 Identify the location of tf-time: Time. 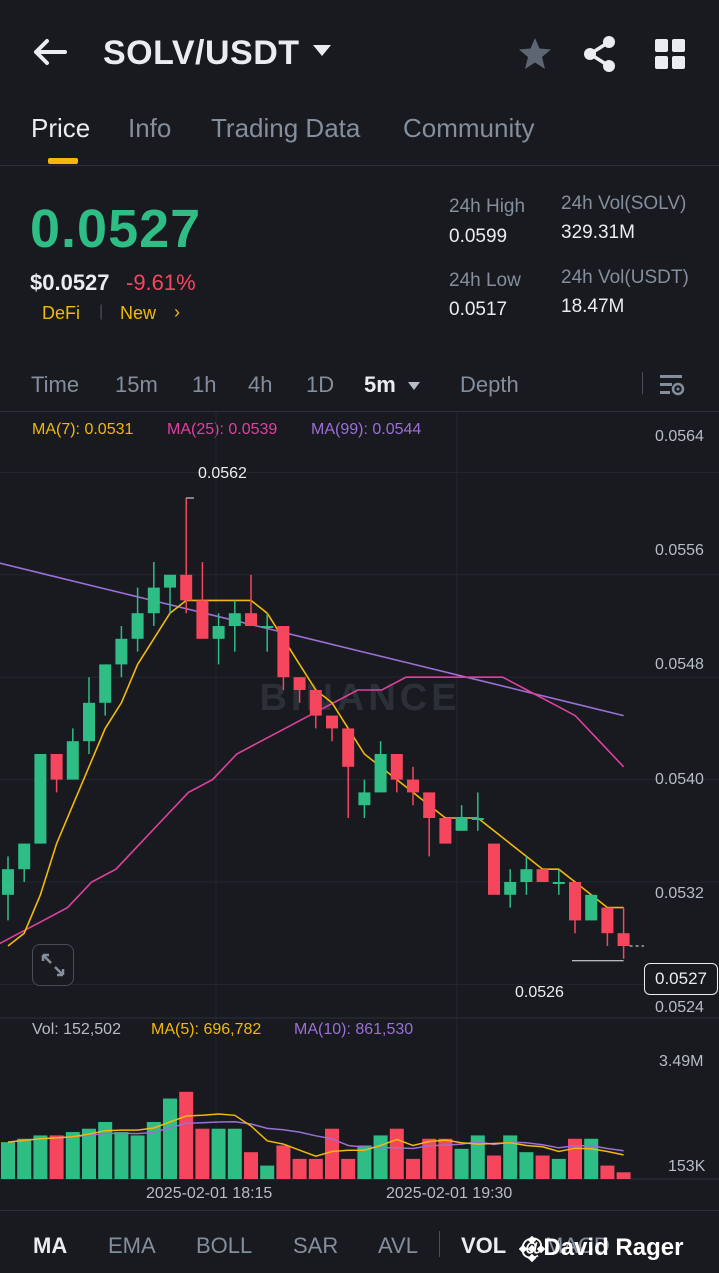
(55, 384).